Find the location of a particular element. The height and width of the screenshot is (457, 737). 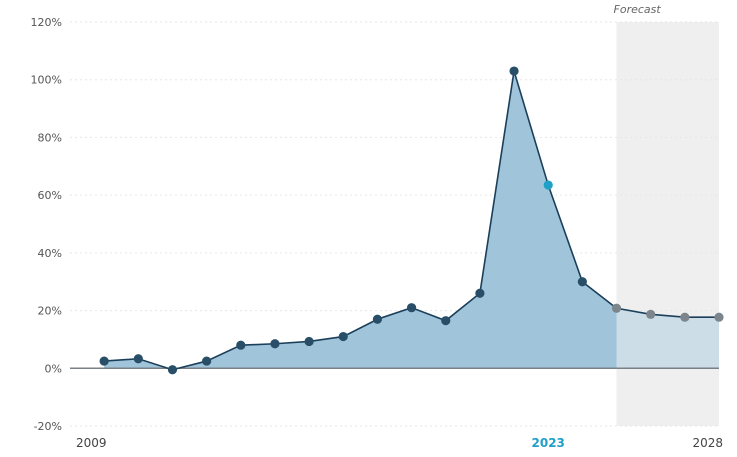

x-tick-label: 2028 is located at coordinates (707, 443).